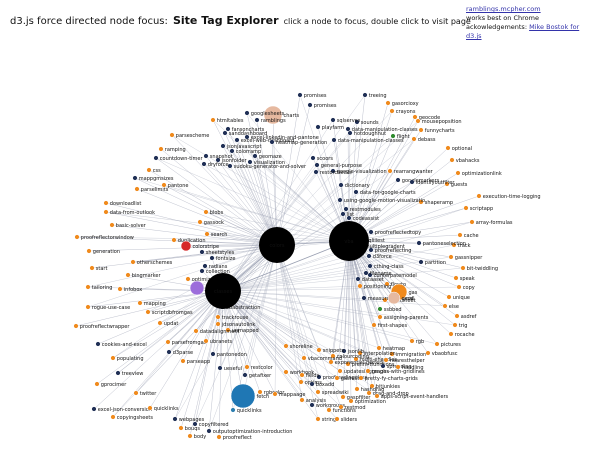 This screenshot has height=456, width=600. Describe the element at coordinates (199, 246) in the screenshot. I see `graph-node: colorstripe` at that location.